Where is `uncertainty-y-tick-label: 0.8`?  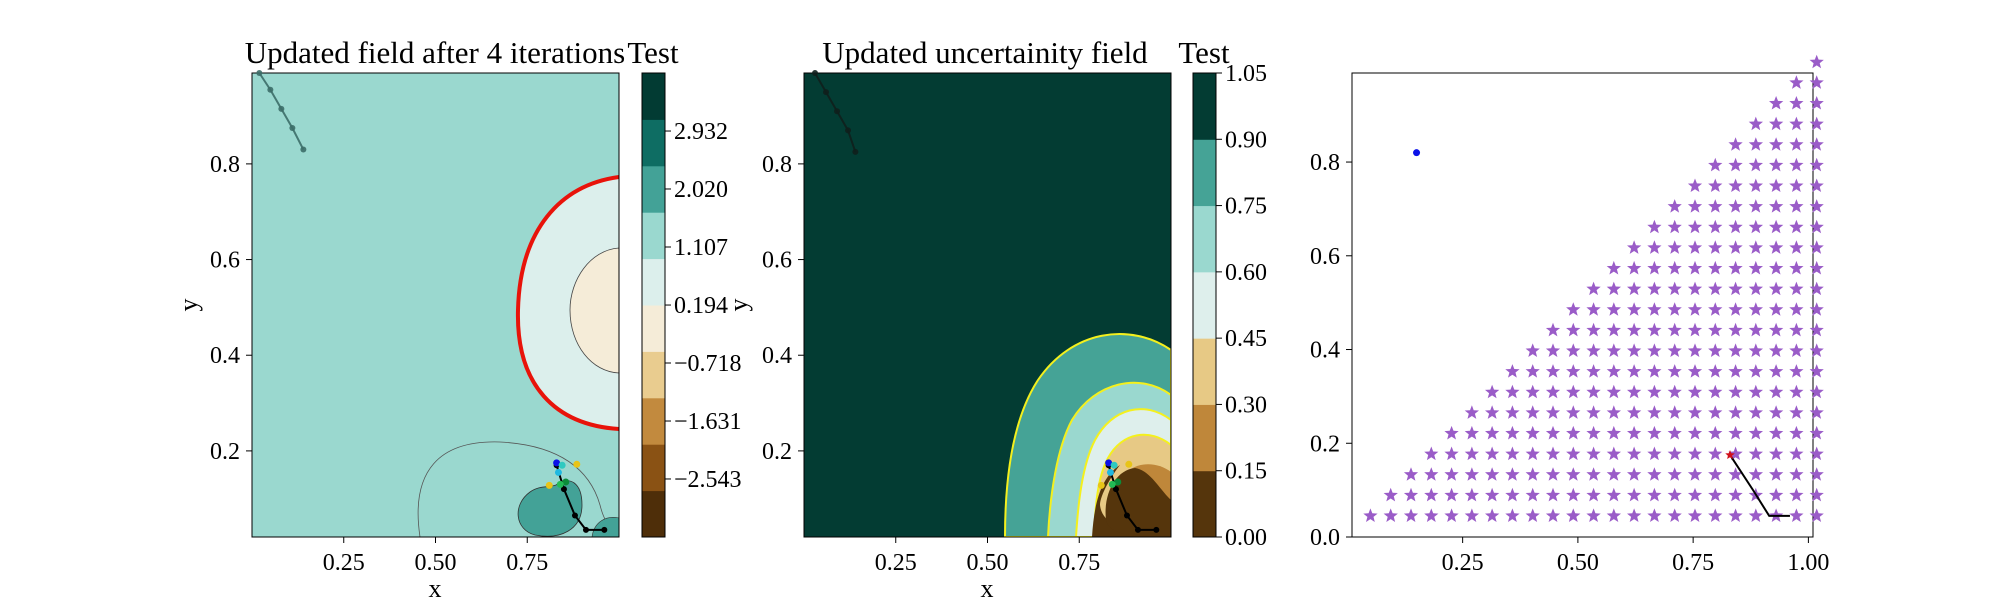
uncertainty-y-tick-label: 0.8 is located at coordinates (777, 165).